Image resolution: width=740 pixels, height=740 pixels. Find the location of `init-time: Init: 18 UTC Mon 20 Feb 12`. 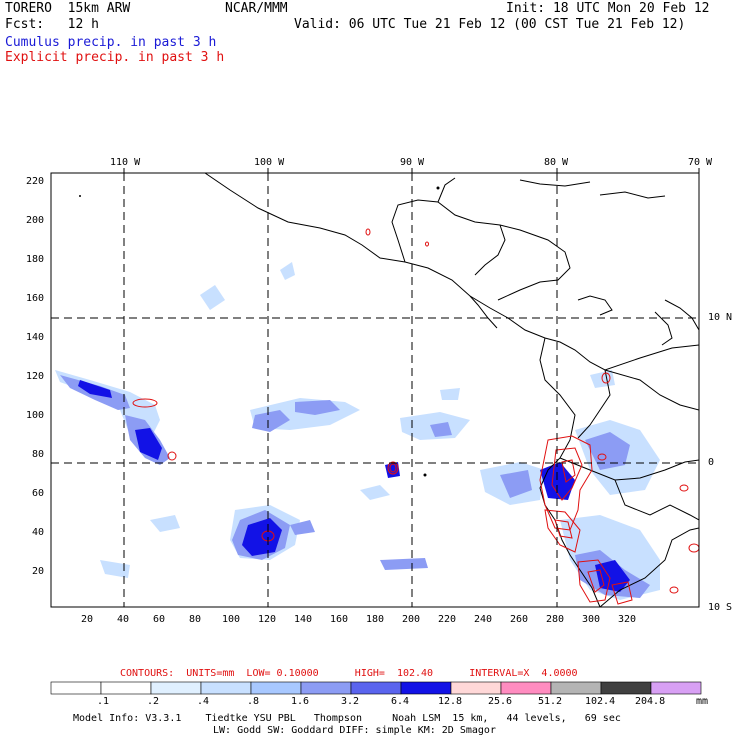

init-time: Init: 18 UTC Mon 20 Feb 12 is located at coordinates (608, 8).